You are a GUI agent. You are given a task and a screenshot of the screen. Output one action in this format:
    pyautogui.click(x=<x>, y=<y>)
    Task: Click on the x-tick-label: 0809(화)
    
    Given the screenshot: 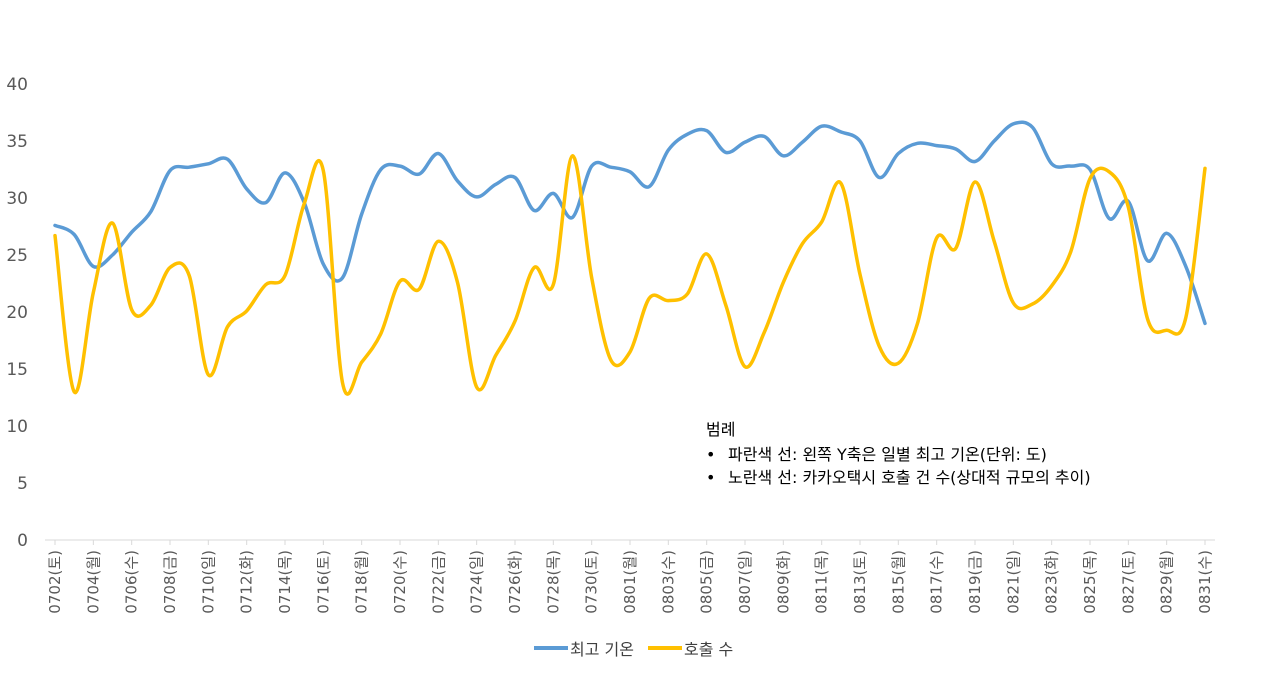 What is the action you would take?
    pyautogui.click(x=783, y=582)
    